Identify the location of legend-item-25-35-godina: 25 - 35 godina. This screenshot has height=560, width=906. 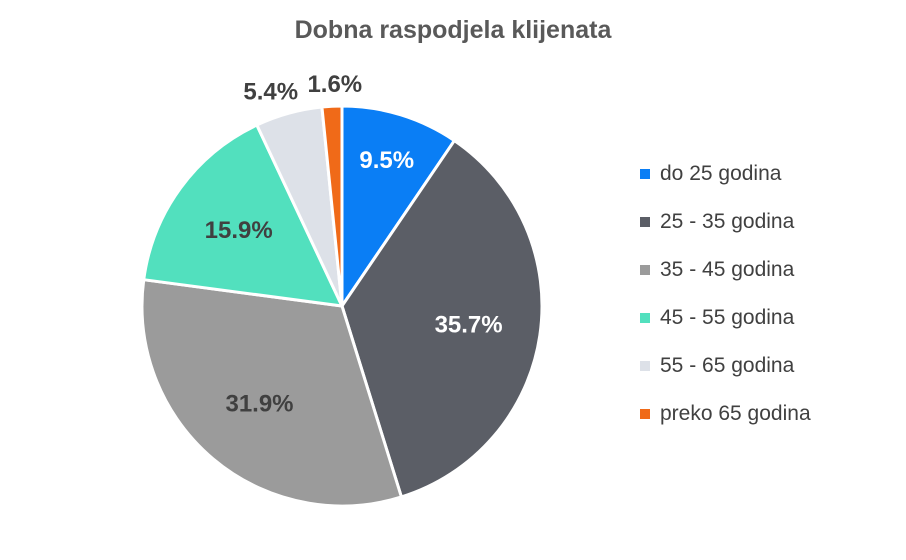
(765, 222).